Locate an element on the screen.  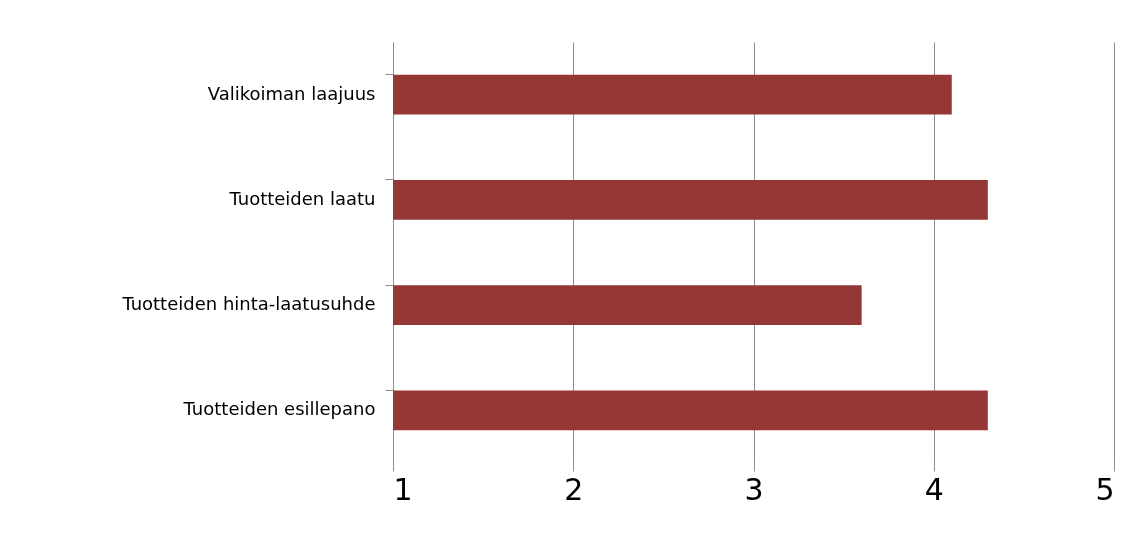
y-tick-label: Tuotteiden hinta-laatusuhde is located at coordinates (248, 304).